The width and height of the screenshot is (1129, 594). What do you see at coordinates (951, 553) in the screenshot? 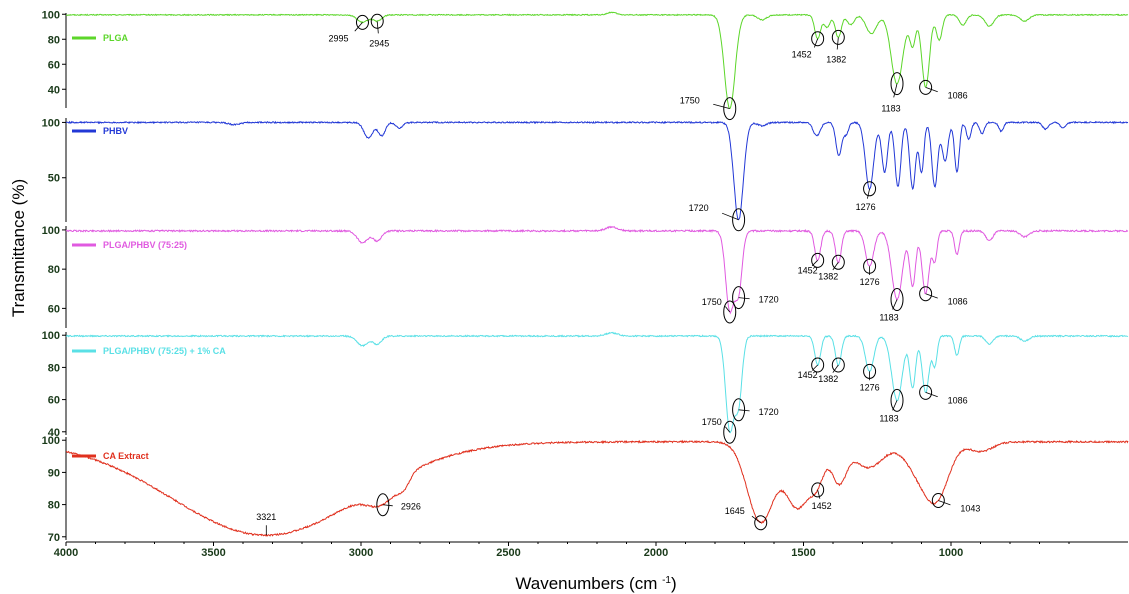
I see `x-tick-label: 1000` at bounding box center [951, 553].